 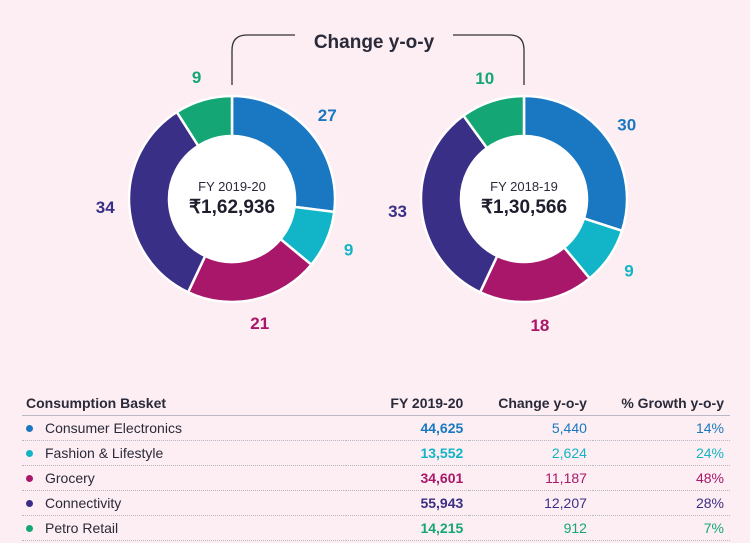 I want to click on header-basket: Consumption Basket, so click(x=184, y=403).